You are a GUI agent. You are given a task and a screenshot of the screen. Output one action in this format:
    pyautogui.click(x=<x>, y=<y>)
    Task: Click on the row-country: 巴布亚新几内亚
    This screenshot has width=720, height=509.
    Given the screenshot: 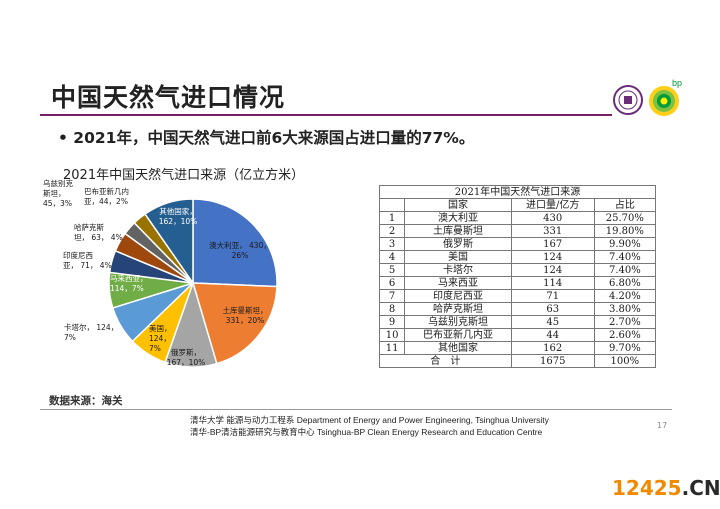 What is the action you would take?
    pyautogui.click(x=458, y=335)
    